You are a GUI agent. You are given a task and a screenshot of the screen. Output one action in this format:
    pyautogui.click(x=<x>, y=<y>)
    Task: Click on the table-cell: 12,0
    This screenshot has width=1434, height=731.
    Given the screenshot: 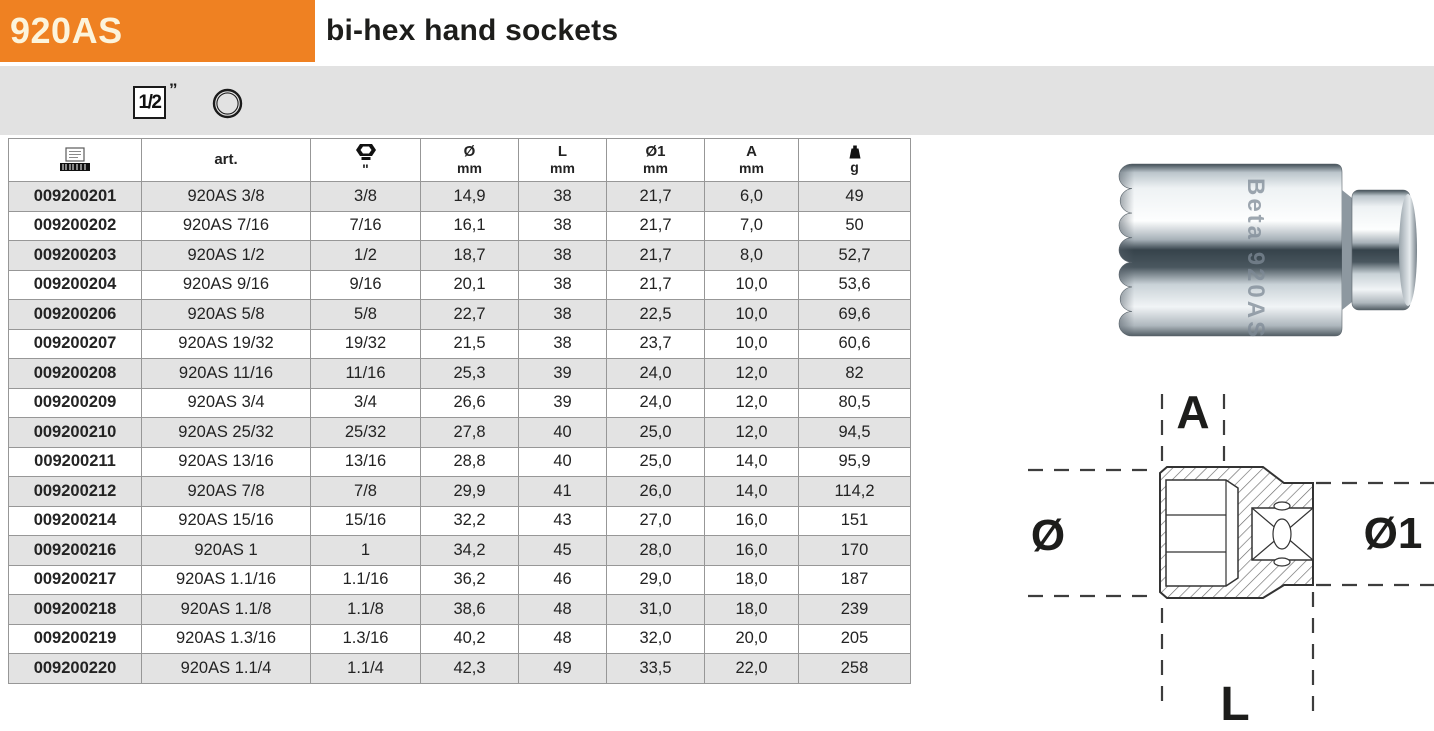 What is the action you would take?
    pyautogui.click(x=751, y=432)
    